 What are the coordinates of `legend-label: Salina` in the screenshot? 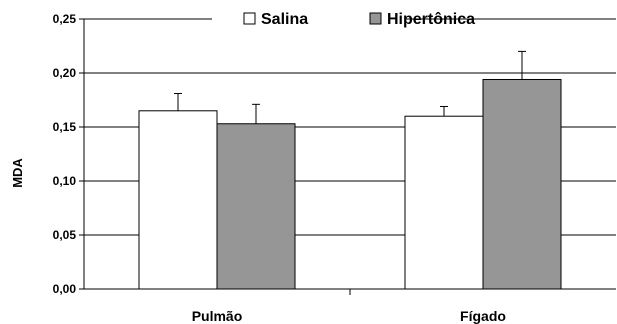 It's located at (284, 19).